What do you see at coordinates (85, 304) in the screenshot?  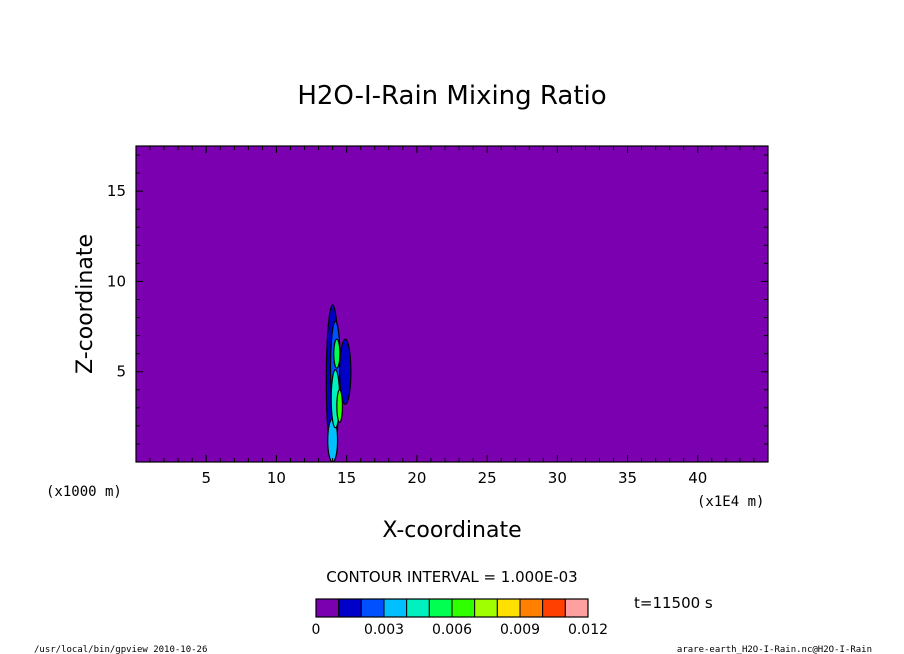 I see `y-axis-label: Z-coordinate` at bounding box center [85, 304].